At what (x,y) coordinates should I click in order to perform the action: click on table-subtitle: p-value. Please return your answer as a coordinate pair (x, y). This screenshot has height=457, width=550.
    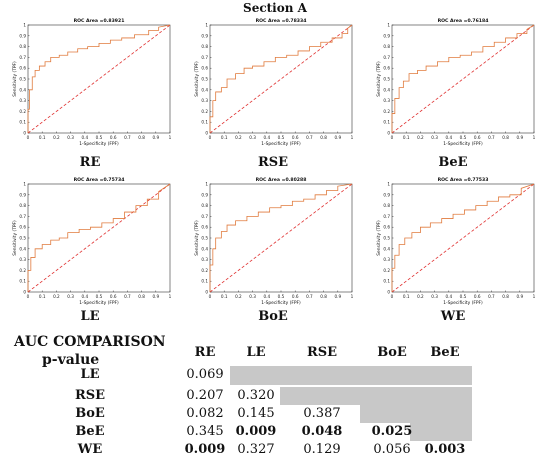
    Looking at the image, I should click on (71, 360).